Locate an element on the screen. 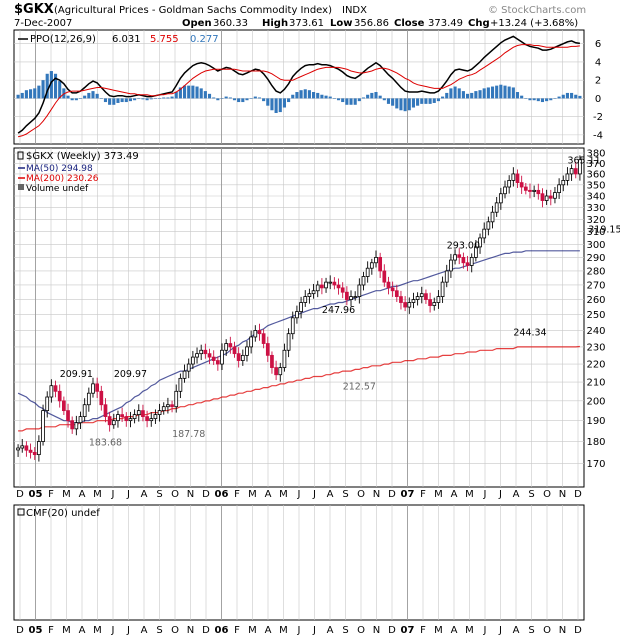  chg-value: +13.24 (+3.68%) is located at coordinates (534, 23).